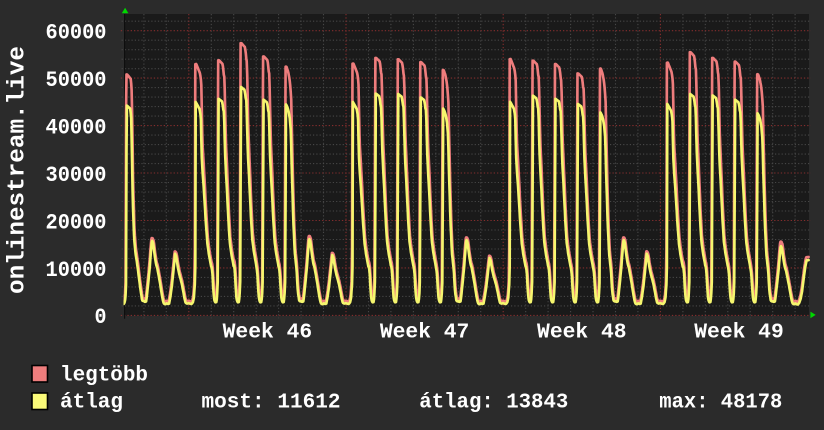 This screenshot has width=824, height=430. What do you see at coordinates (18, 170) in the screenshot?
I see `svg-text: onlinestream.live` at bounding box center [18, 170].